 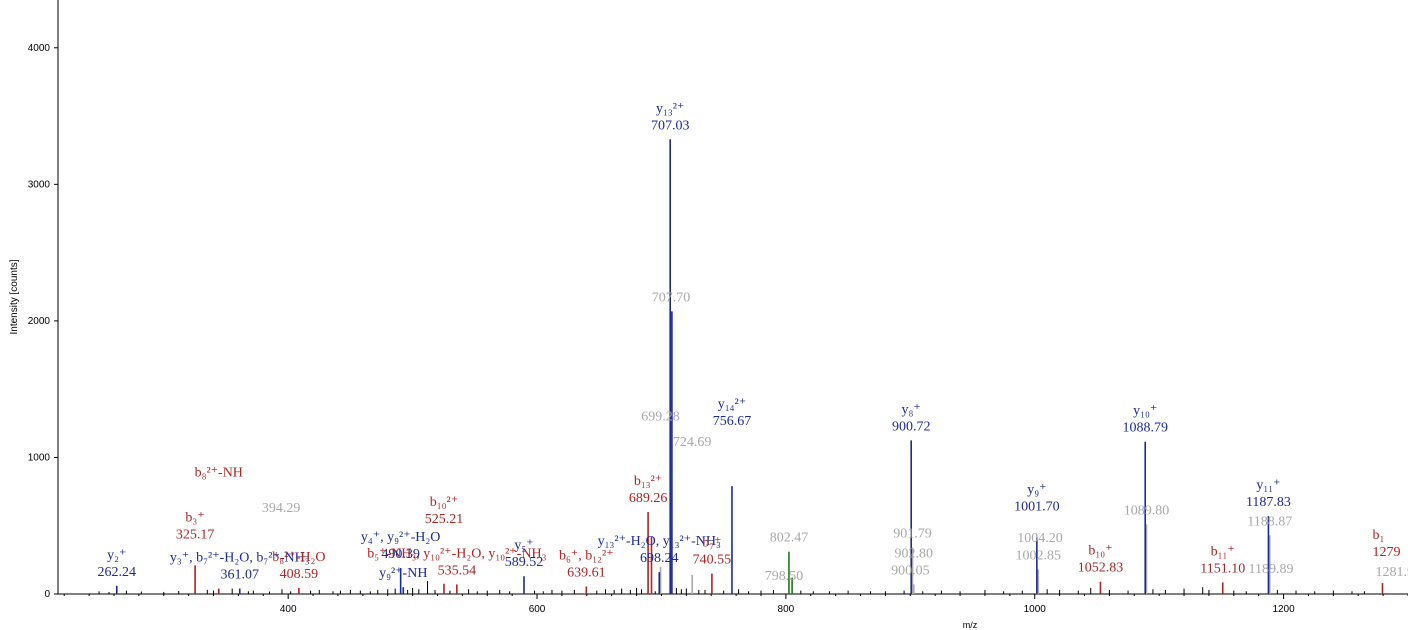 I want to click on peak-annotation-line: 1004.20, so click(x=1040, y=538).